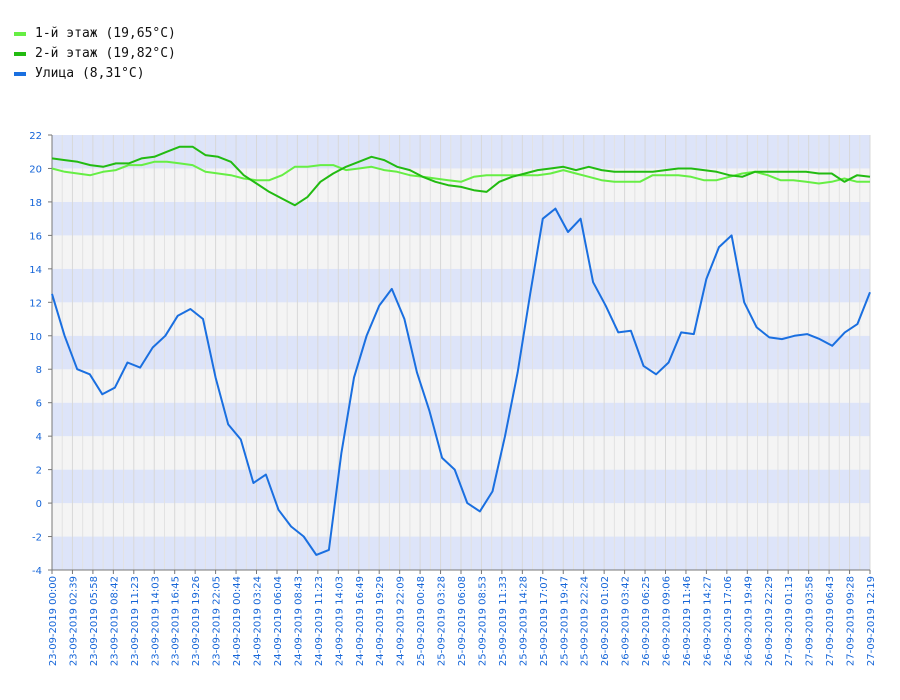 This screenshot has width=900, height=700. Describe the element at coordinates (196, 621) in the screenshot. I see `x-tick-label: 23-09-2019 19:26` at that location.